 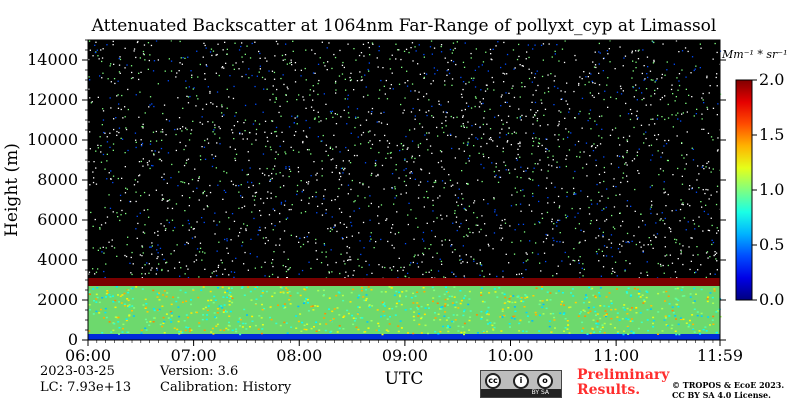 What do you see at coordinates (52, 99) in the screenshot?
I see `y-tick-label: 12000` at bounding box center [52, 99].